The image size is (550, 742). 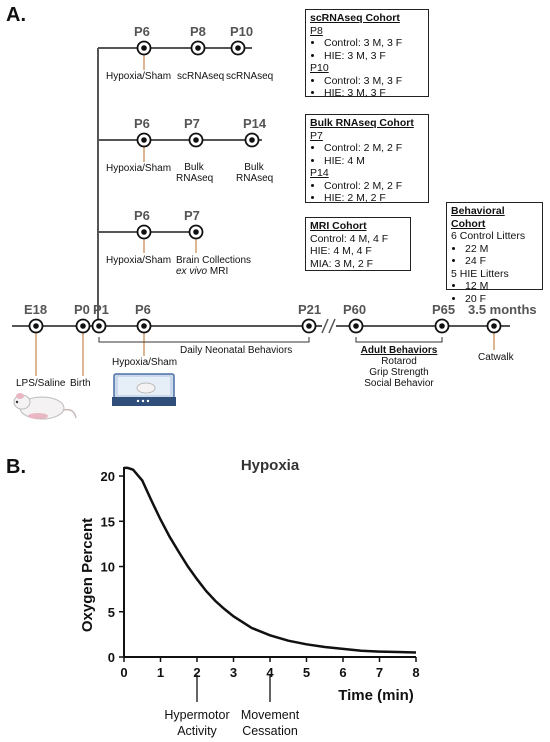 What do you see at coordinates (478, 217) in the screenshot?
I see `behavioral-cohort-title: Behavioral Cohort` at bounding box center [478, 217].